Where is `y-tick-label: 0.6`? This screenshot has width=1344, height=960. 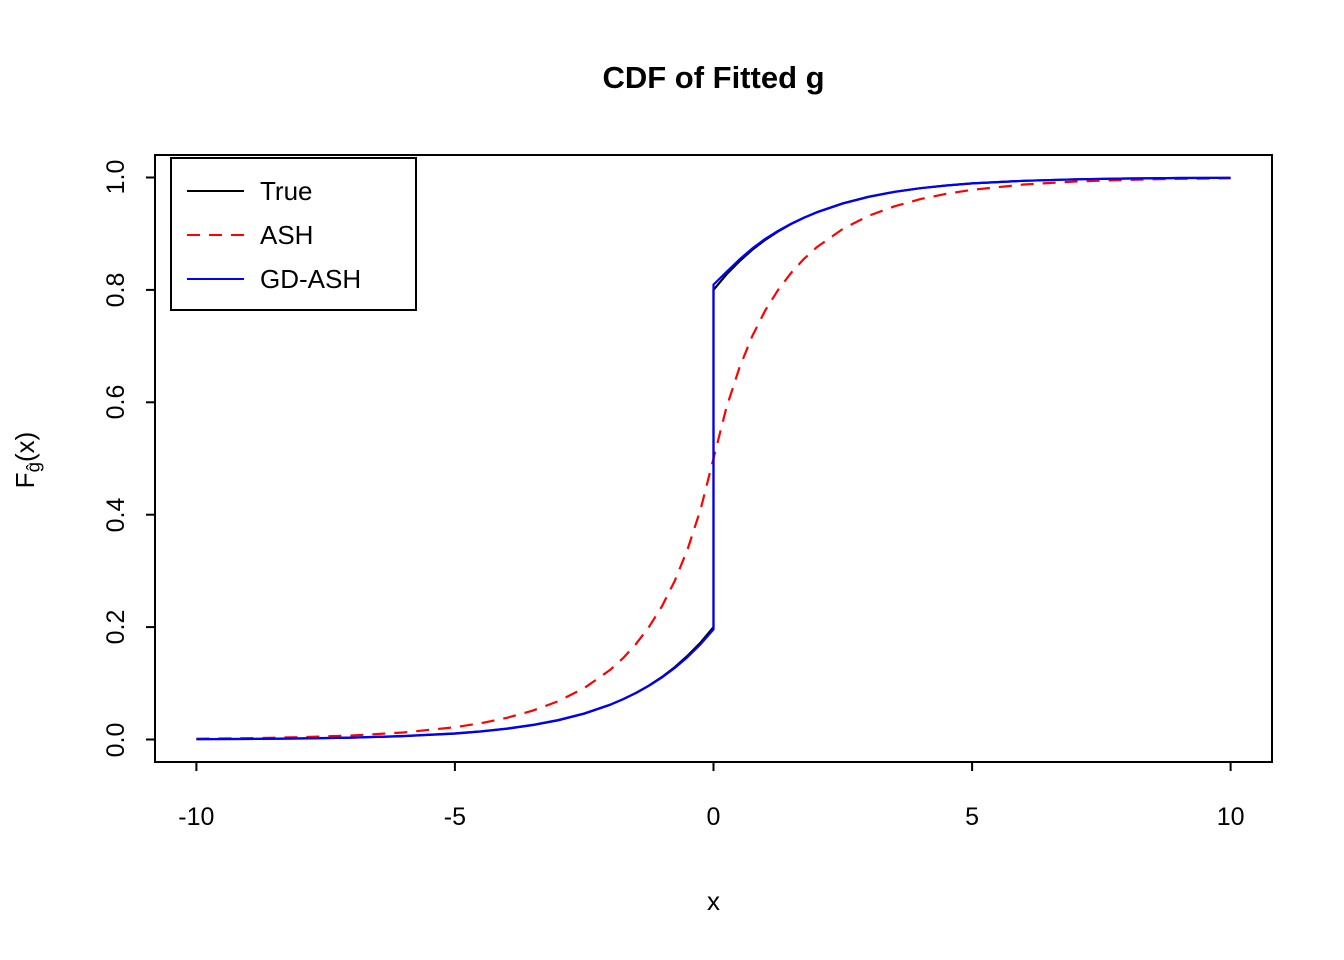 y-tick-label: 0.6 is located at coordinates (116, 402).